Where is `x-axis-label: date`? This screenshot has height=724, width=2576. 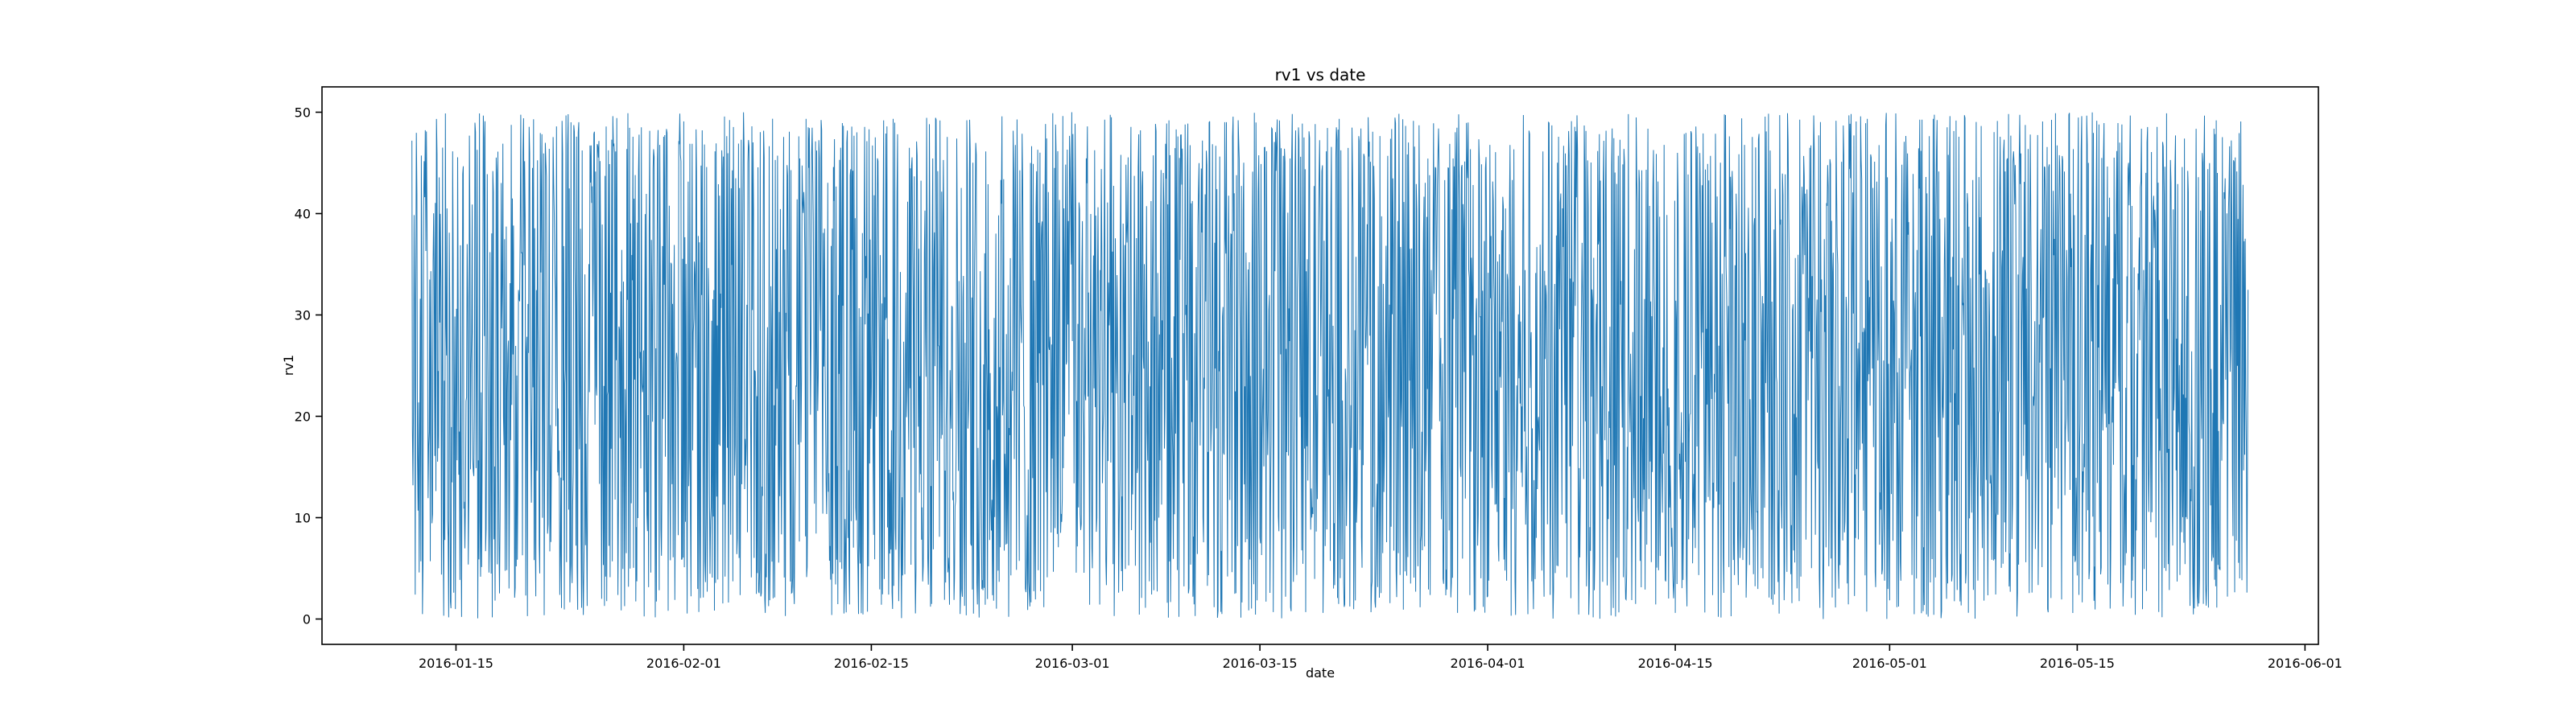
x-axis-label: date is located at coordinates (1320, 673).